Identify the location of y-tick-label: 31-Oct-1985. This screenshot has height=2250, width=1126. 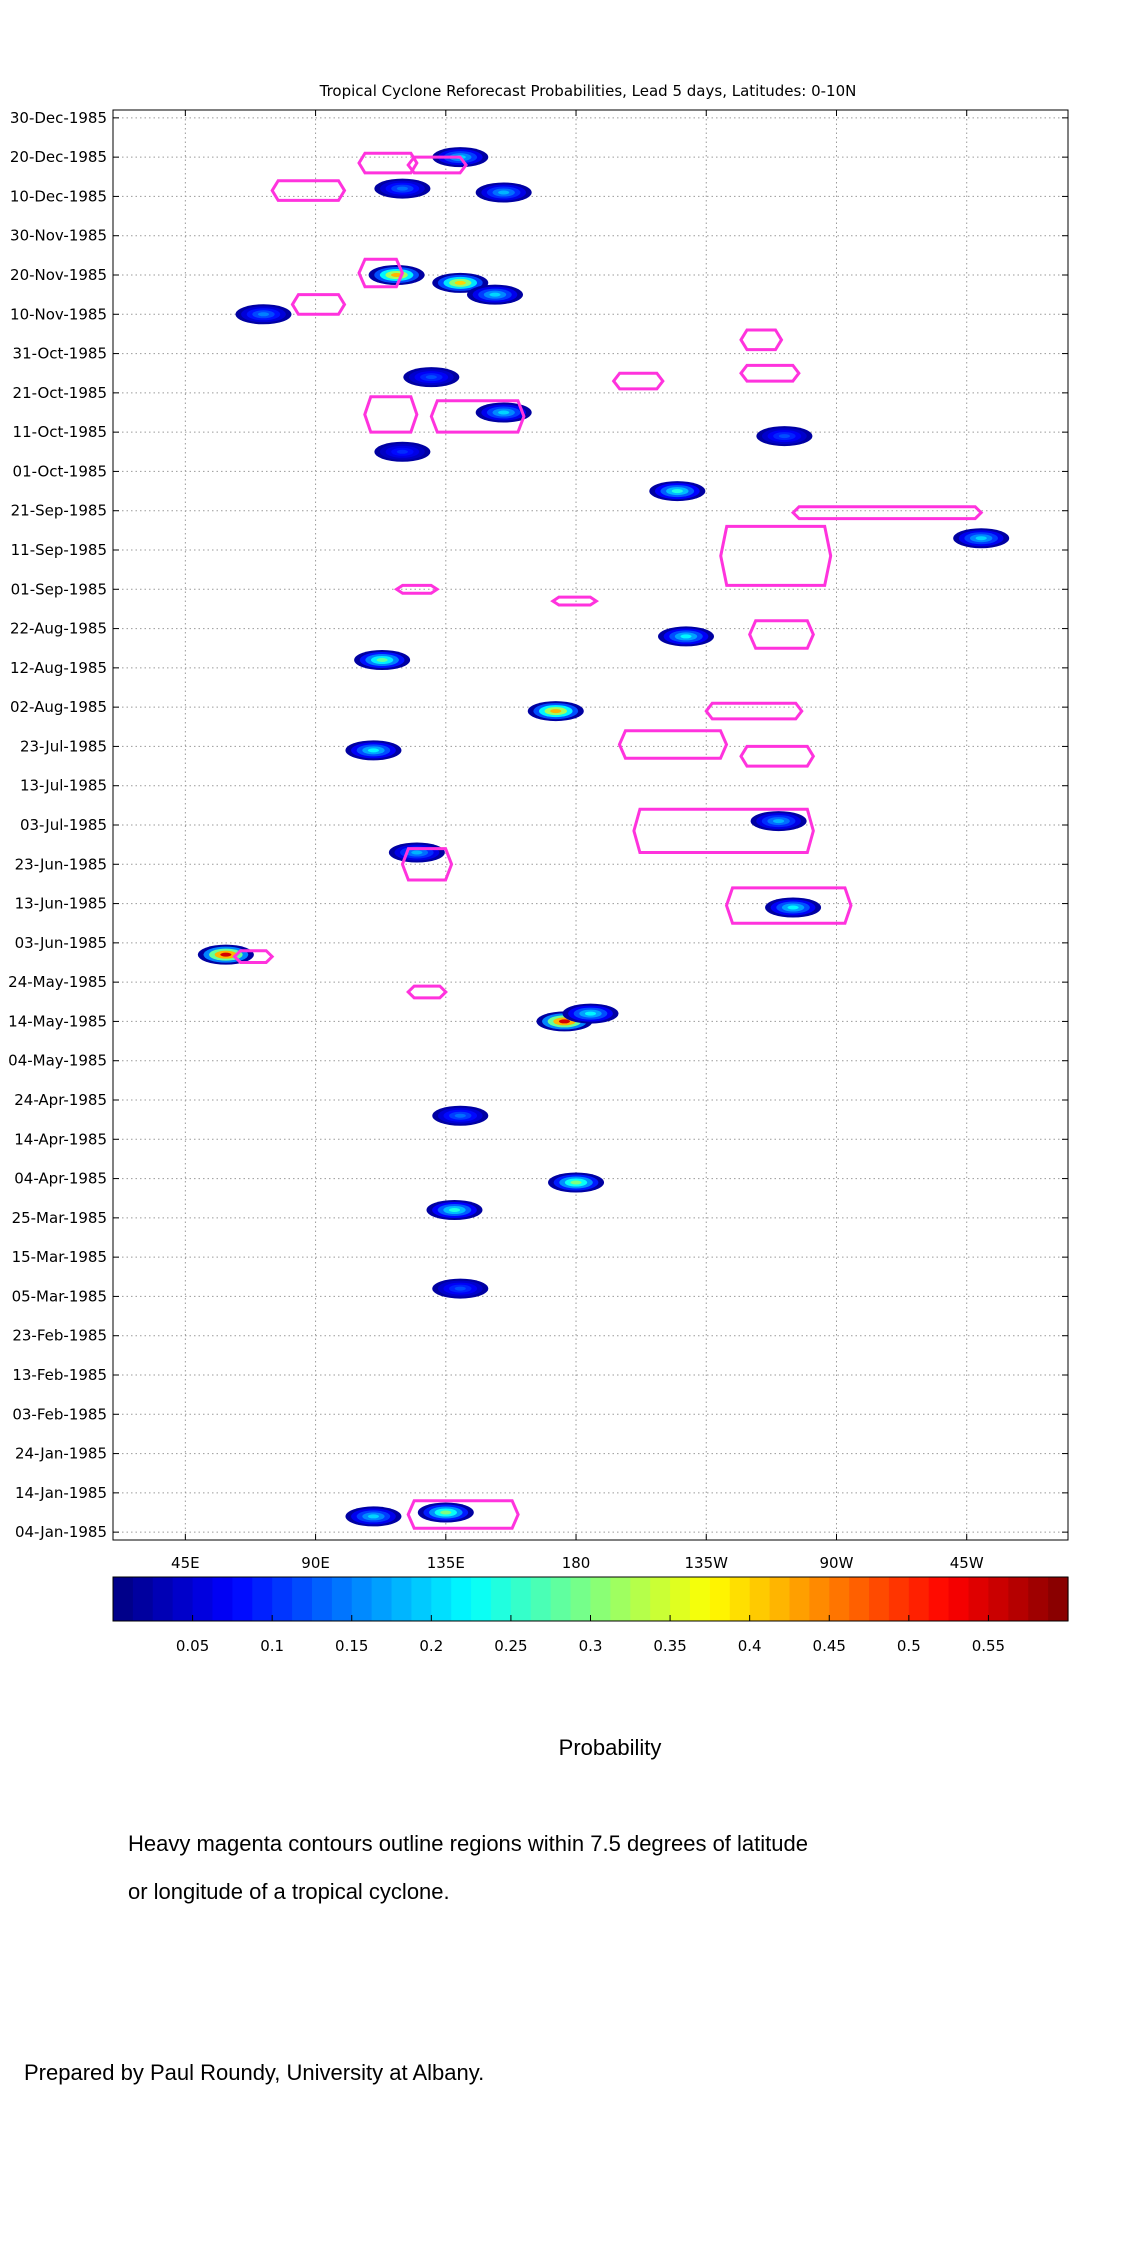
(60, 354).